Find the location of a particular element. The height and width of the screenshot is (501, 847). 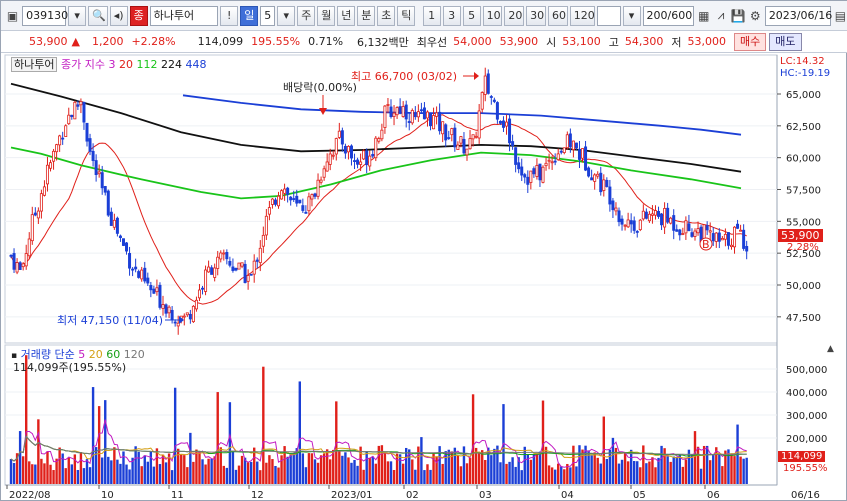

period-day-button: 일 is located at coordinates (249, 15).